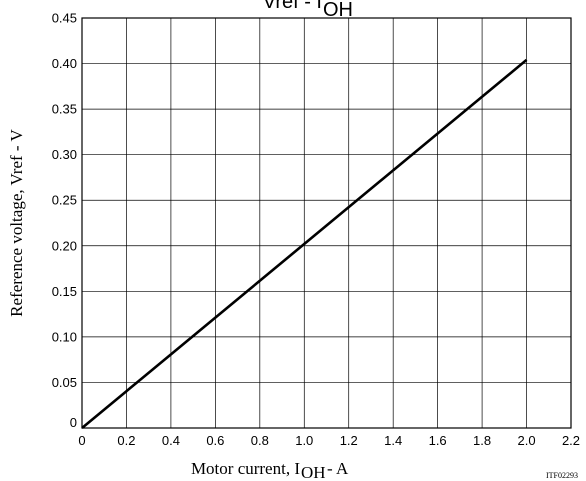 The height and width of the screenshot is (481, 586). What do you see at coordinates (349, 440) in the screenshot?
I see `x-tick-label: 1.2` at bounding box center [349, 440].